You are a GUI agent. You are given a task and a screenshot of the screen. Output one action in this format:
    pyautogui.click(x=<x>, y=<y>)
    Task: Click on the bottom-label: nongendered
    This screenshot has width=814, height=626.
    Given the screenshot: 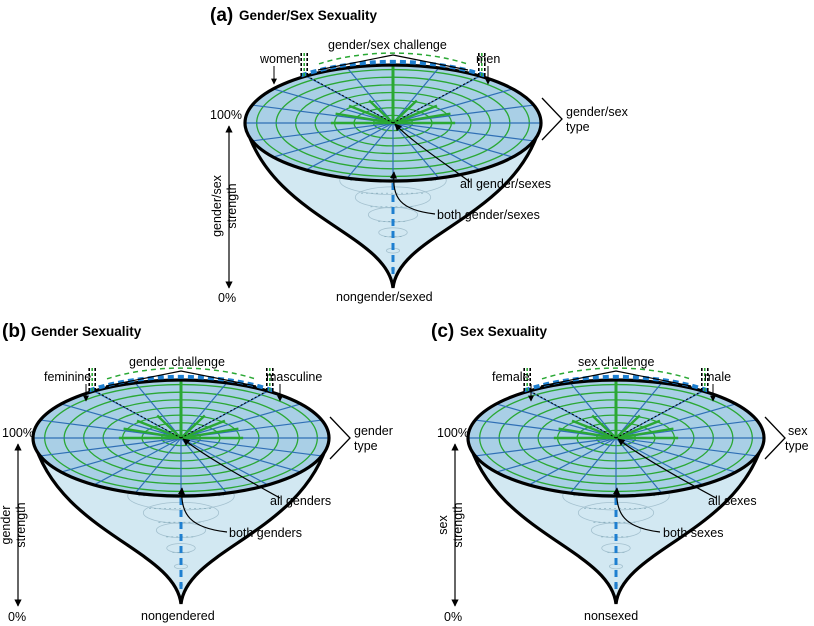 What is the action you would take?
    pyautogui.click(x=178, y=616)
    